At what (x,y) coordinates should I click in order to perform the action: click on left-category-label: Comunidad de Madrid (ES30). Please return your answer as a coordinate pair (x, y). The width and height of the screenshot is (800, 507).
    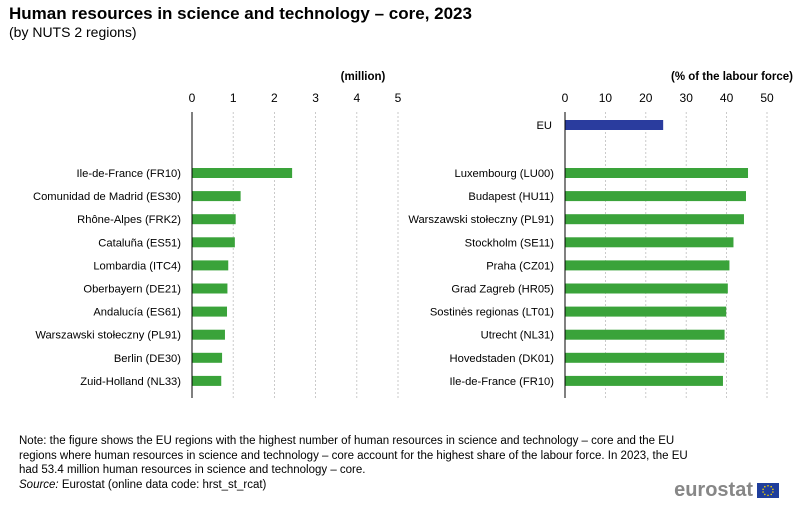
    Looking at the image, I should click on (107, 197).